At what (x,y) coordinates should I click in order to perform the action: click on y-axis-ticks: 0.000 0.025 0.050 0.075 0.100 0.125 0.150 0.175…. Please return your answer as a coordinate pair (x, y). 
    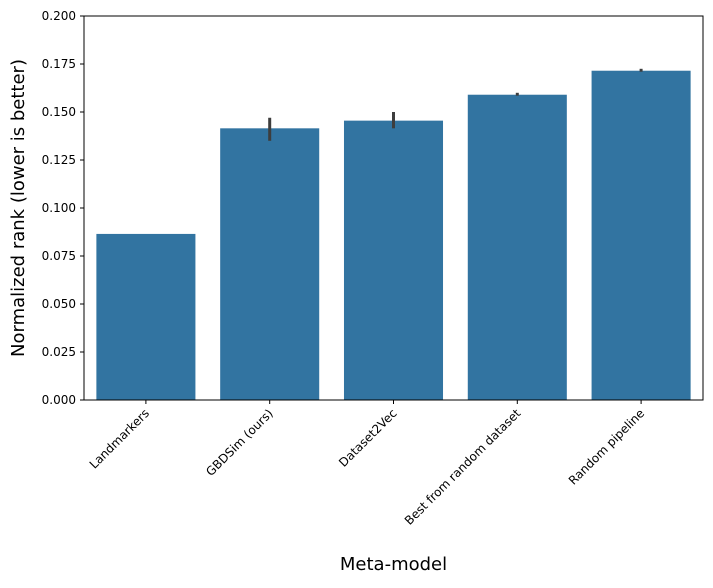
    Looking at the image, I should click on (63, 208).